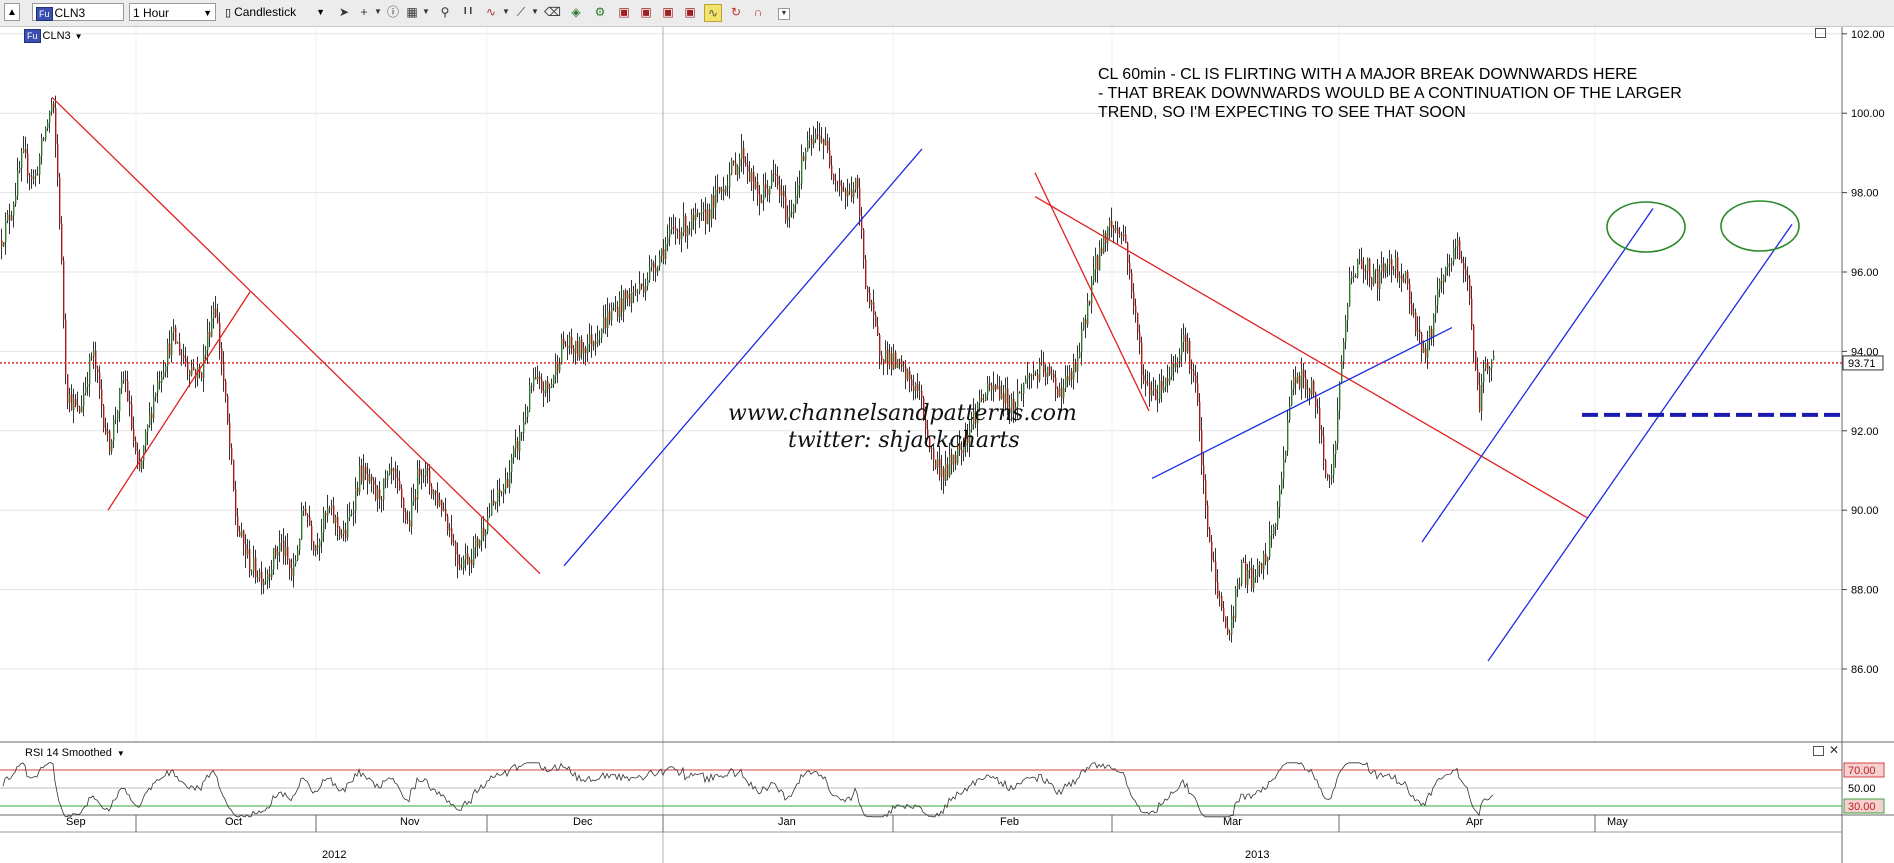  Describe the element at coordinates (736, 12) in the screenshot. I see `replay-icon: ↻` at that location.